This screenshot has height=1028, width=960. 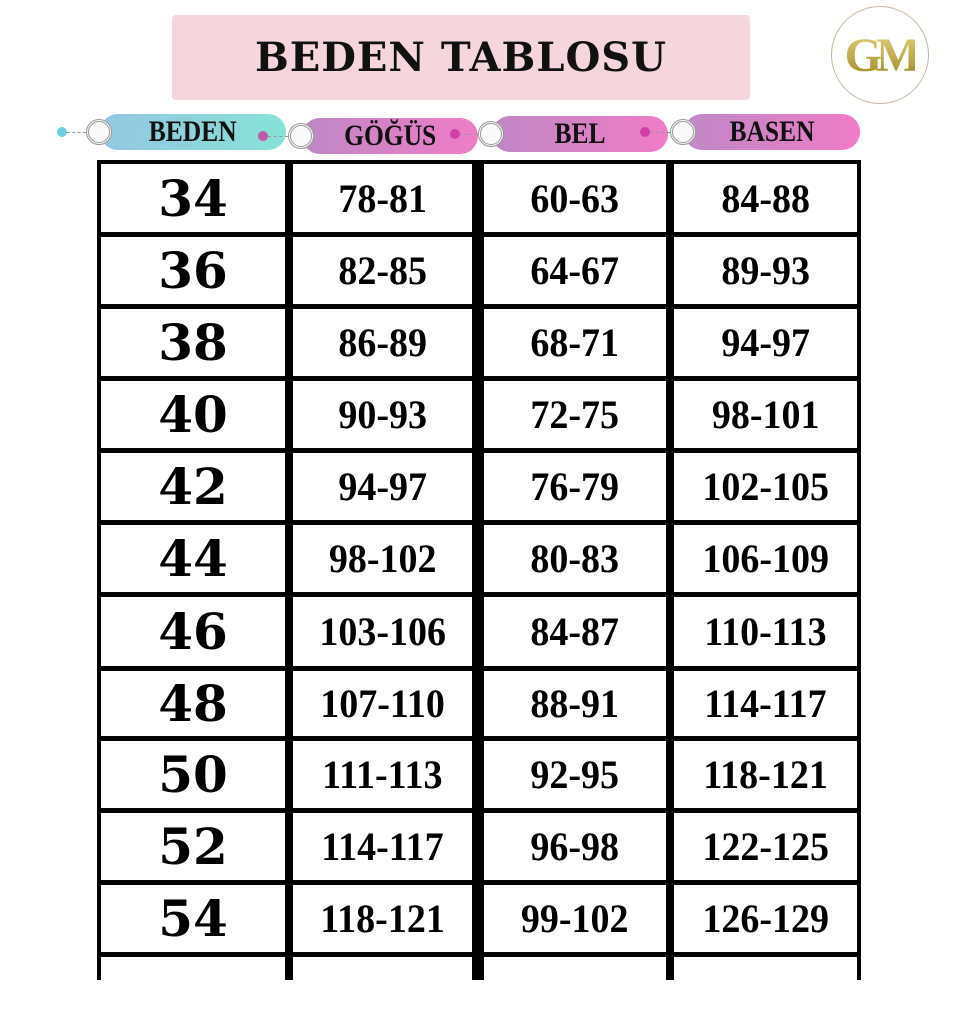 I want to click on table-row: 50 111-113 92-95 118-121, so click(x=479, y=774).